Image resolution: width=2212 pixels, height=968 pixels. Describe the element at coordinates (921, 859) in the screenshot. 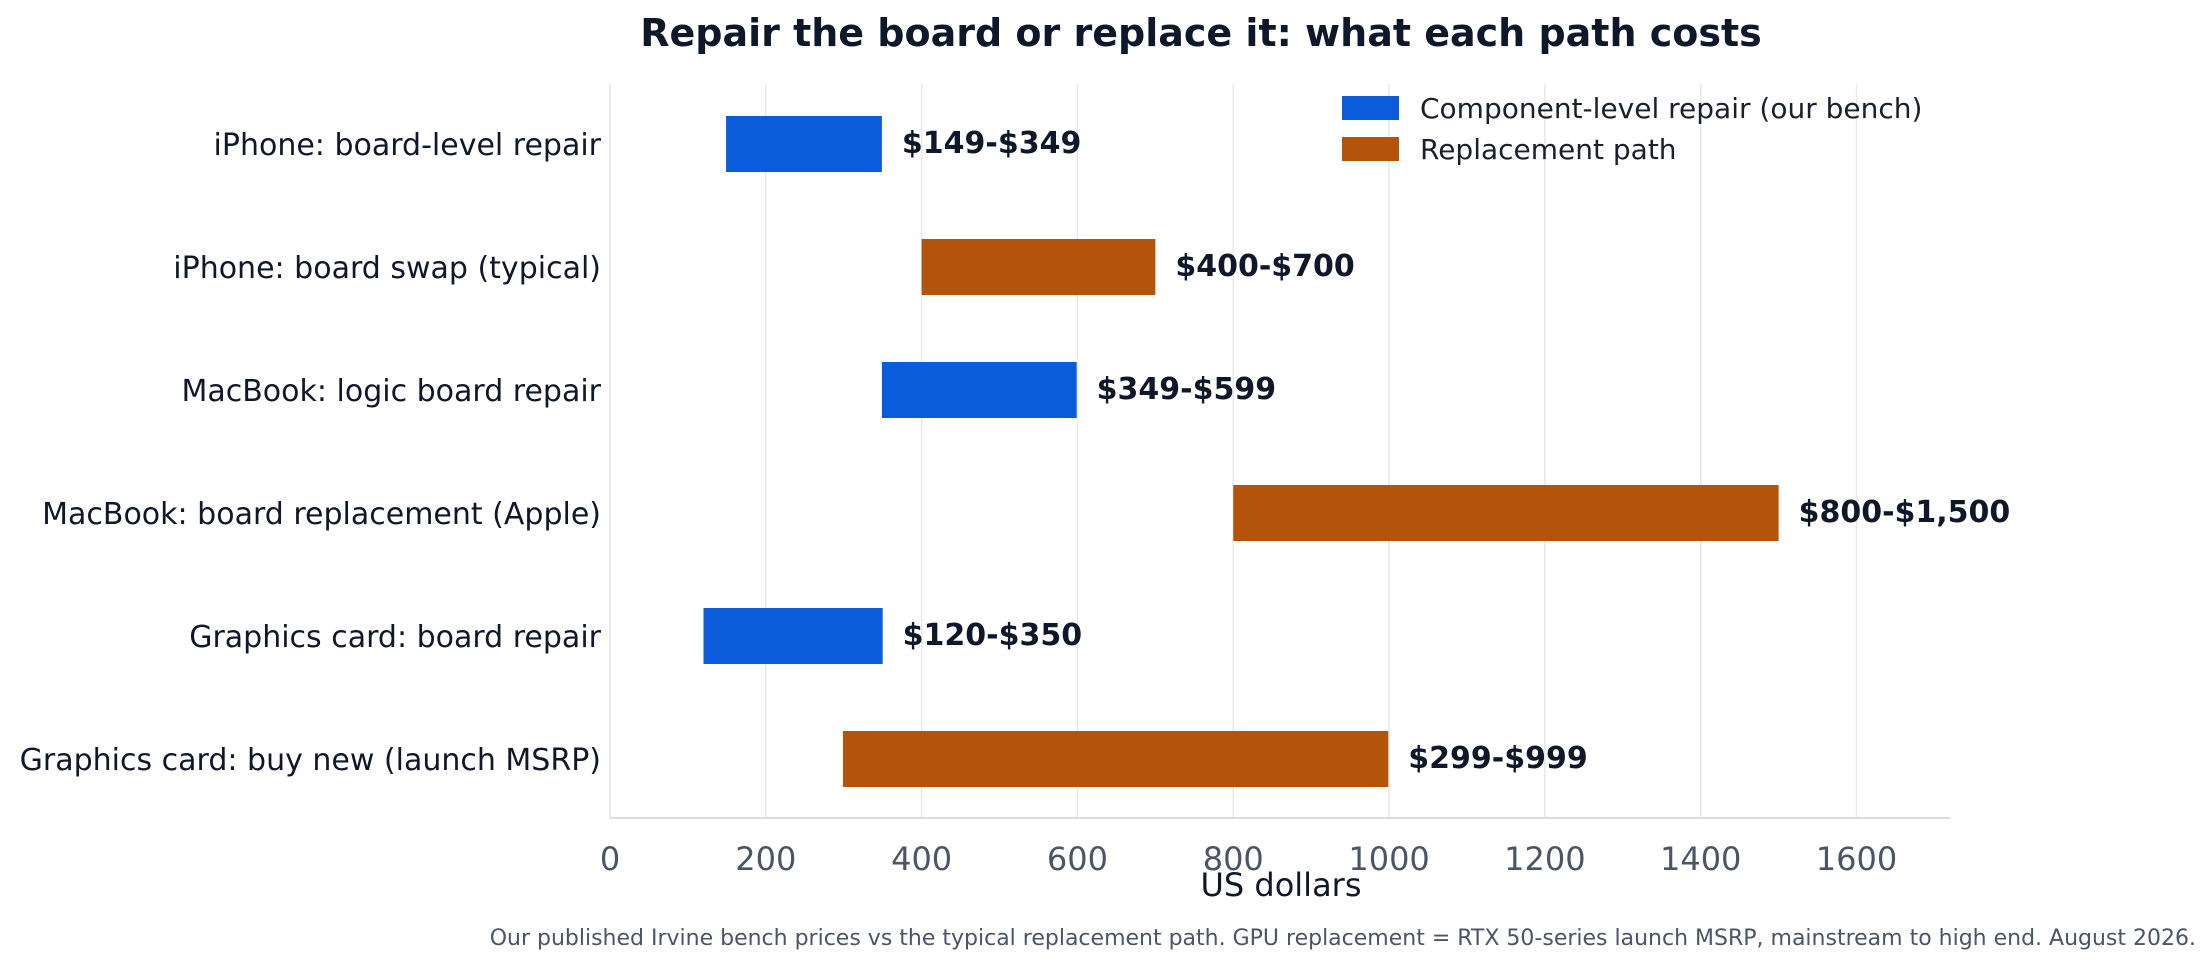

I see `x-tick-label: 400` at that location.